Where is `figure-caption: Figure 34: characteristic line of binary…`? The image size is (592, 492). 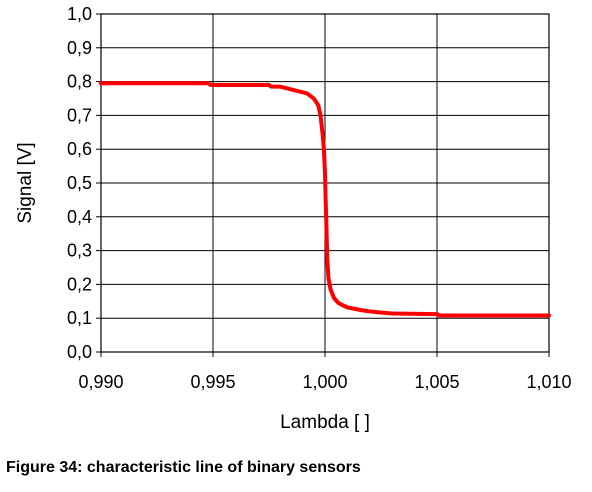
figure-caption: Figure 34: characteristic line of binary… is located at coordinates (183, 467).